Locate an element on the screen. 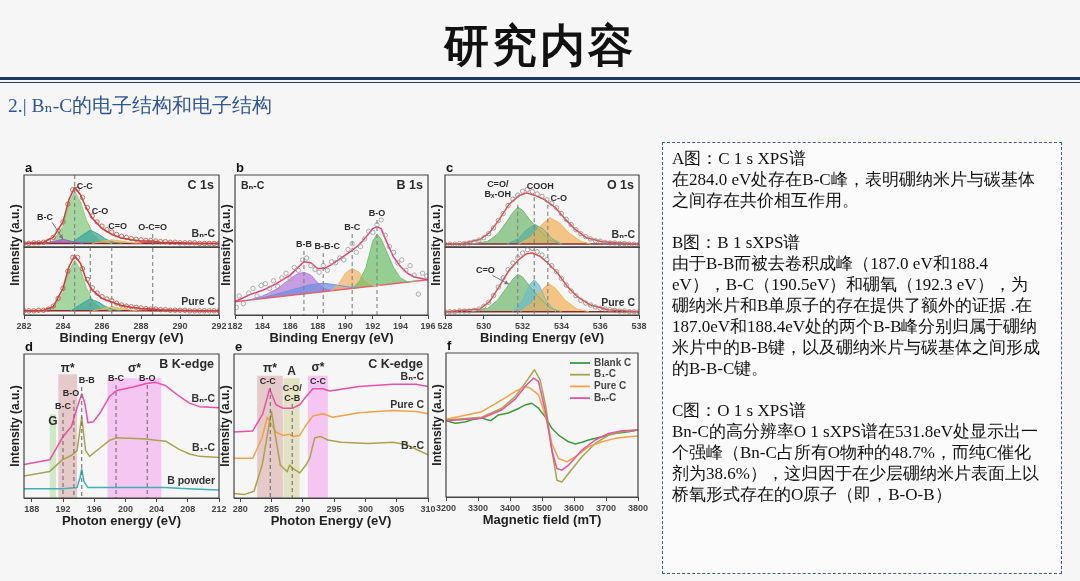 The height and width of the screenshot is (581, 1080). legend-label: Bₙ-C is located at coordinates (605, 397).